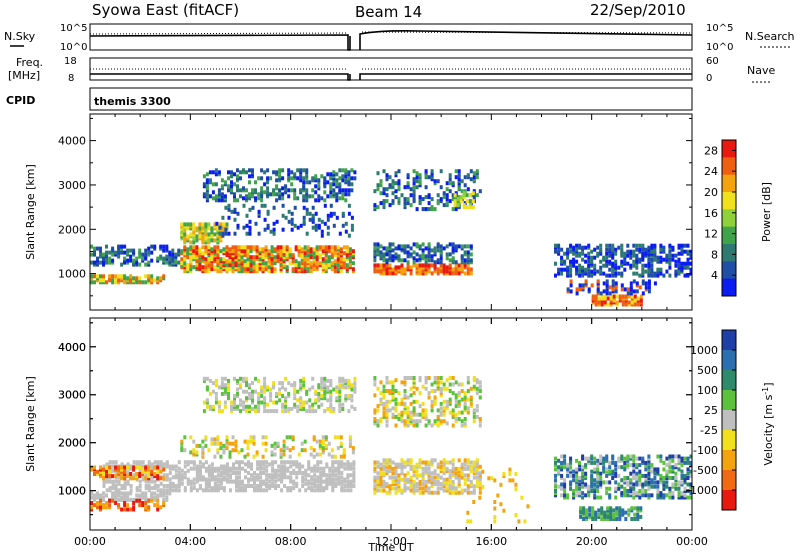 The height and width of the screenshot is (554, 800). I want to click on velocity-colorbar-tick-label: 25, so click(711, 410).